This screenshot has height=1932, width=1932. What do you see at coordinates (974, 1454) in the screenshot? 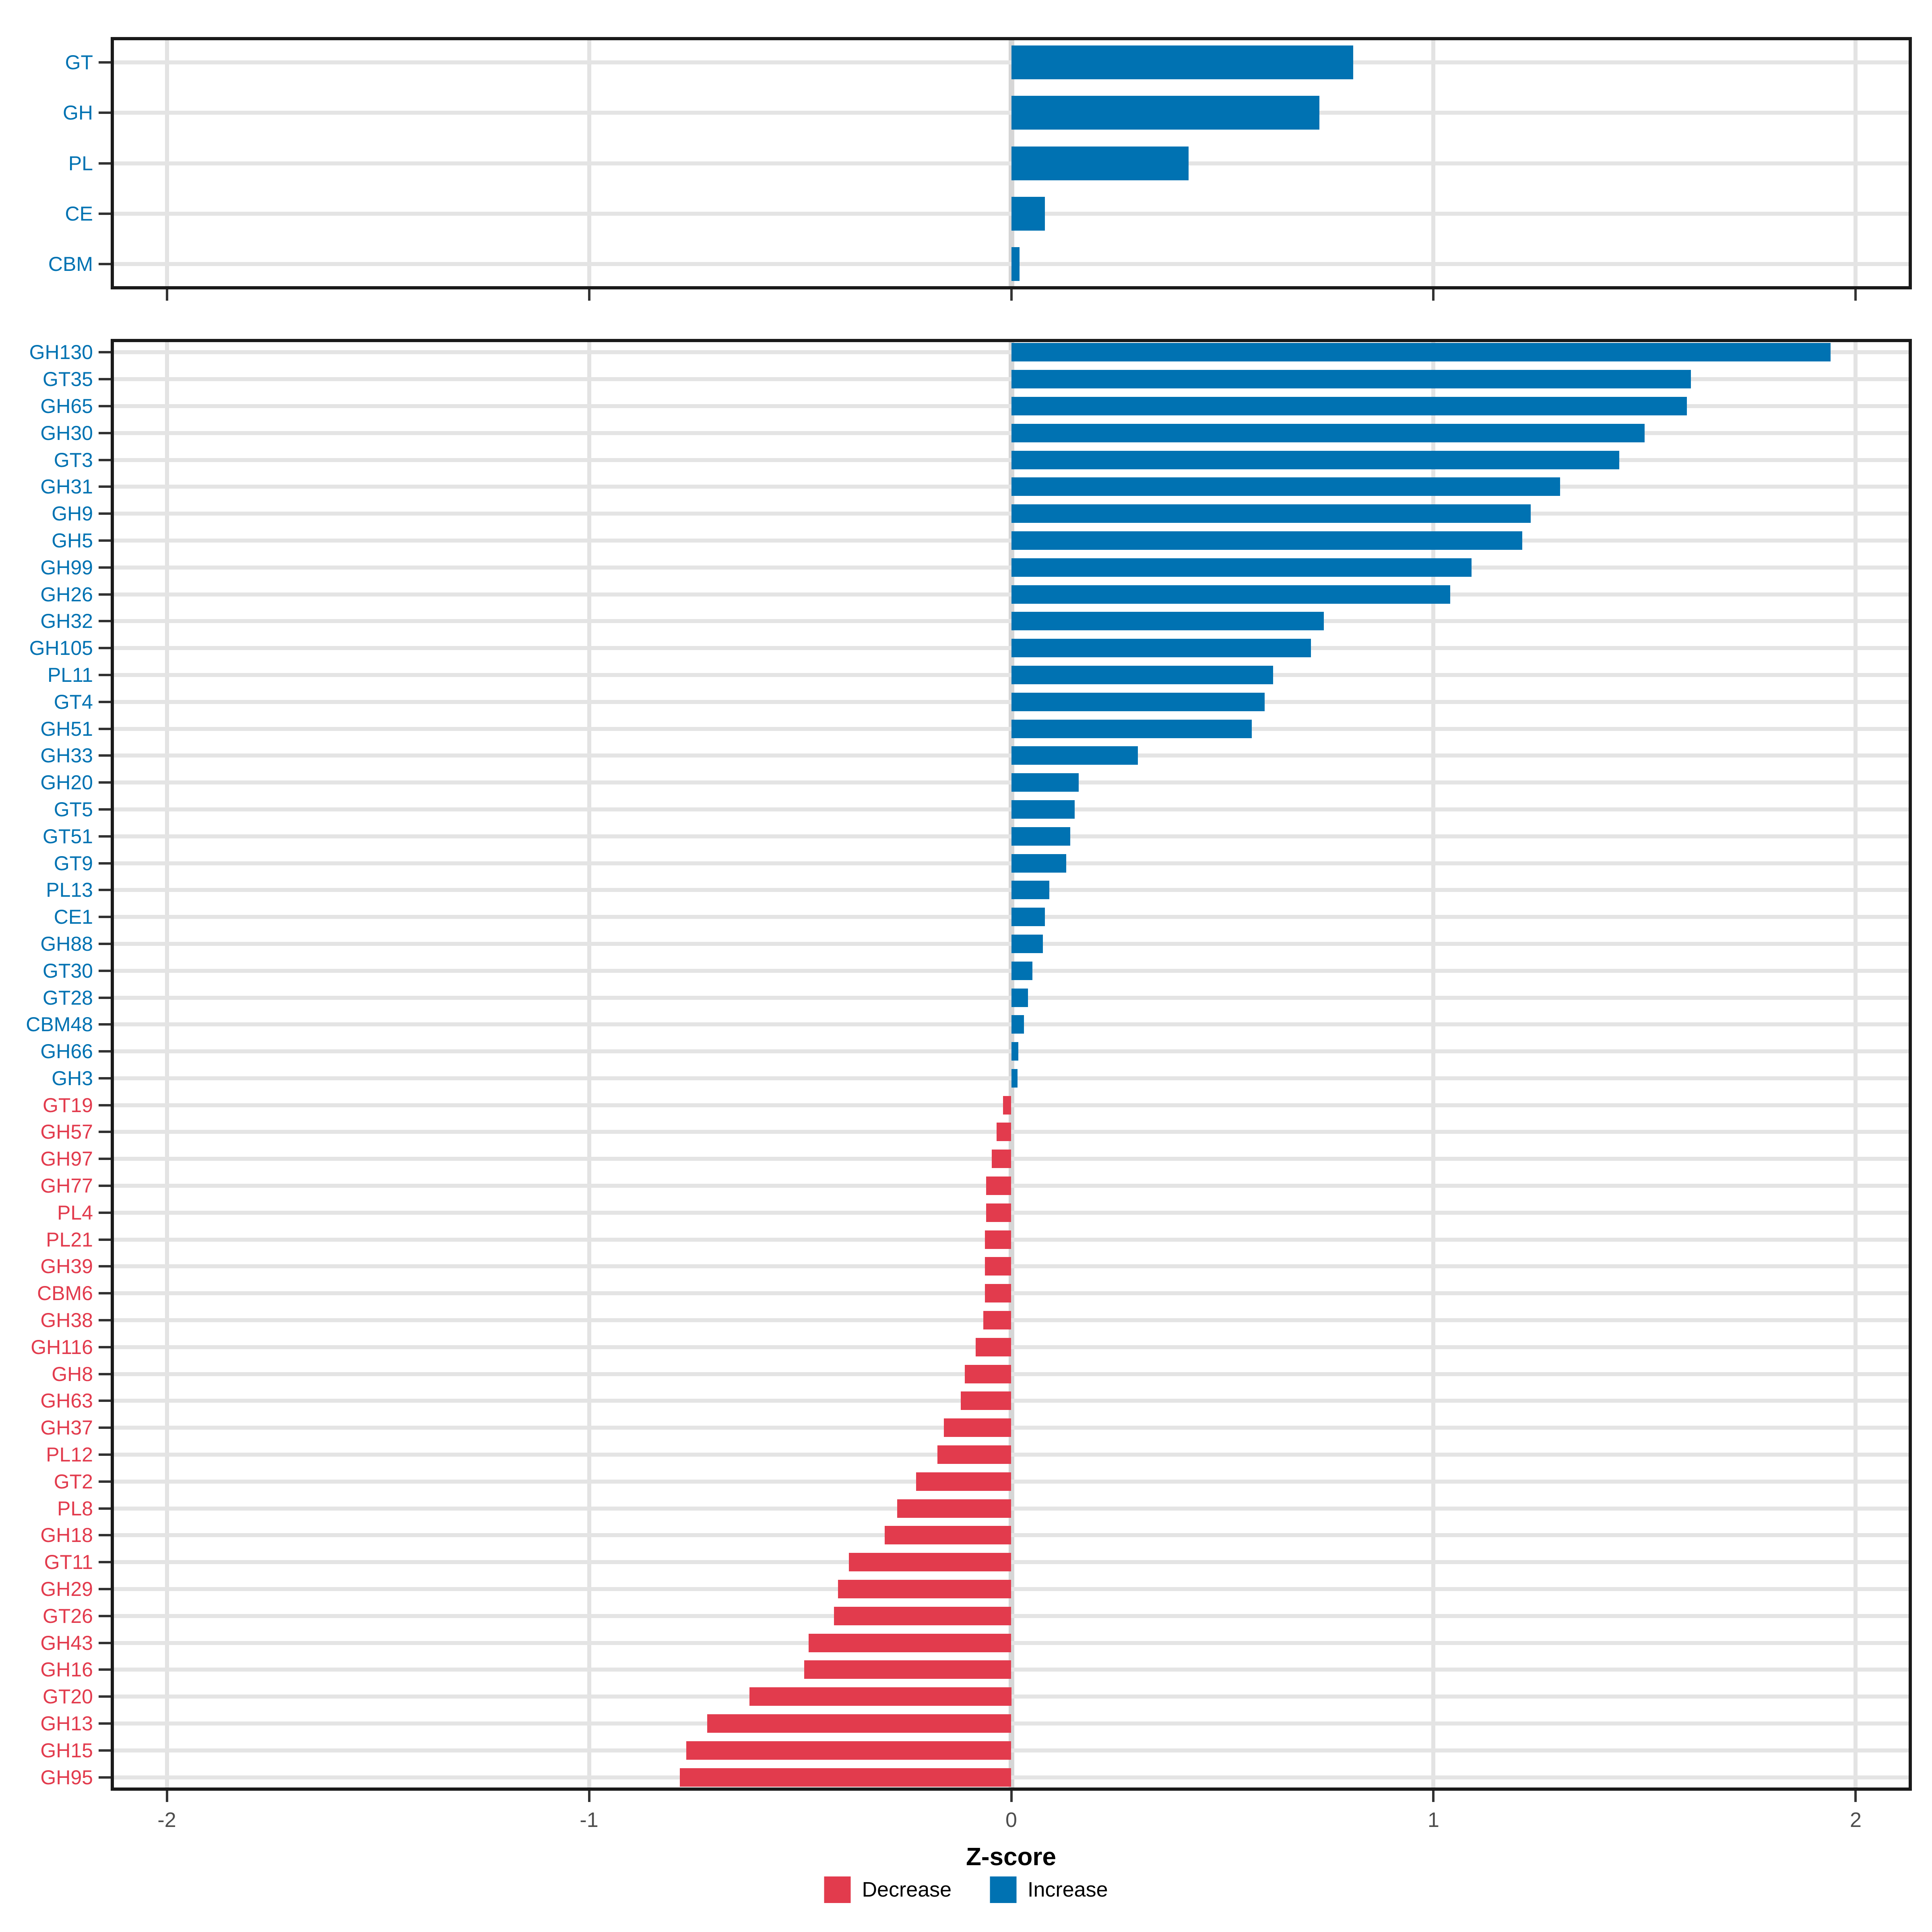
I see `bar-PL12` at bounding box center [974, 1454].